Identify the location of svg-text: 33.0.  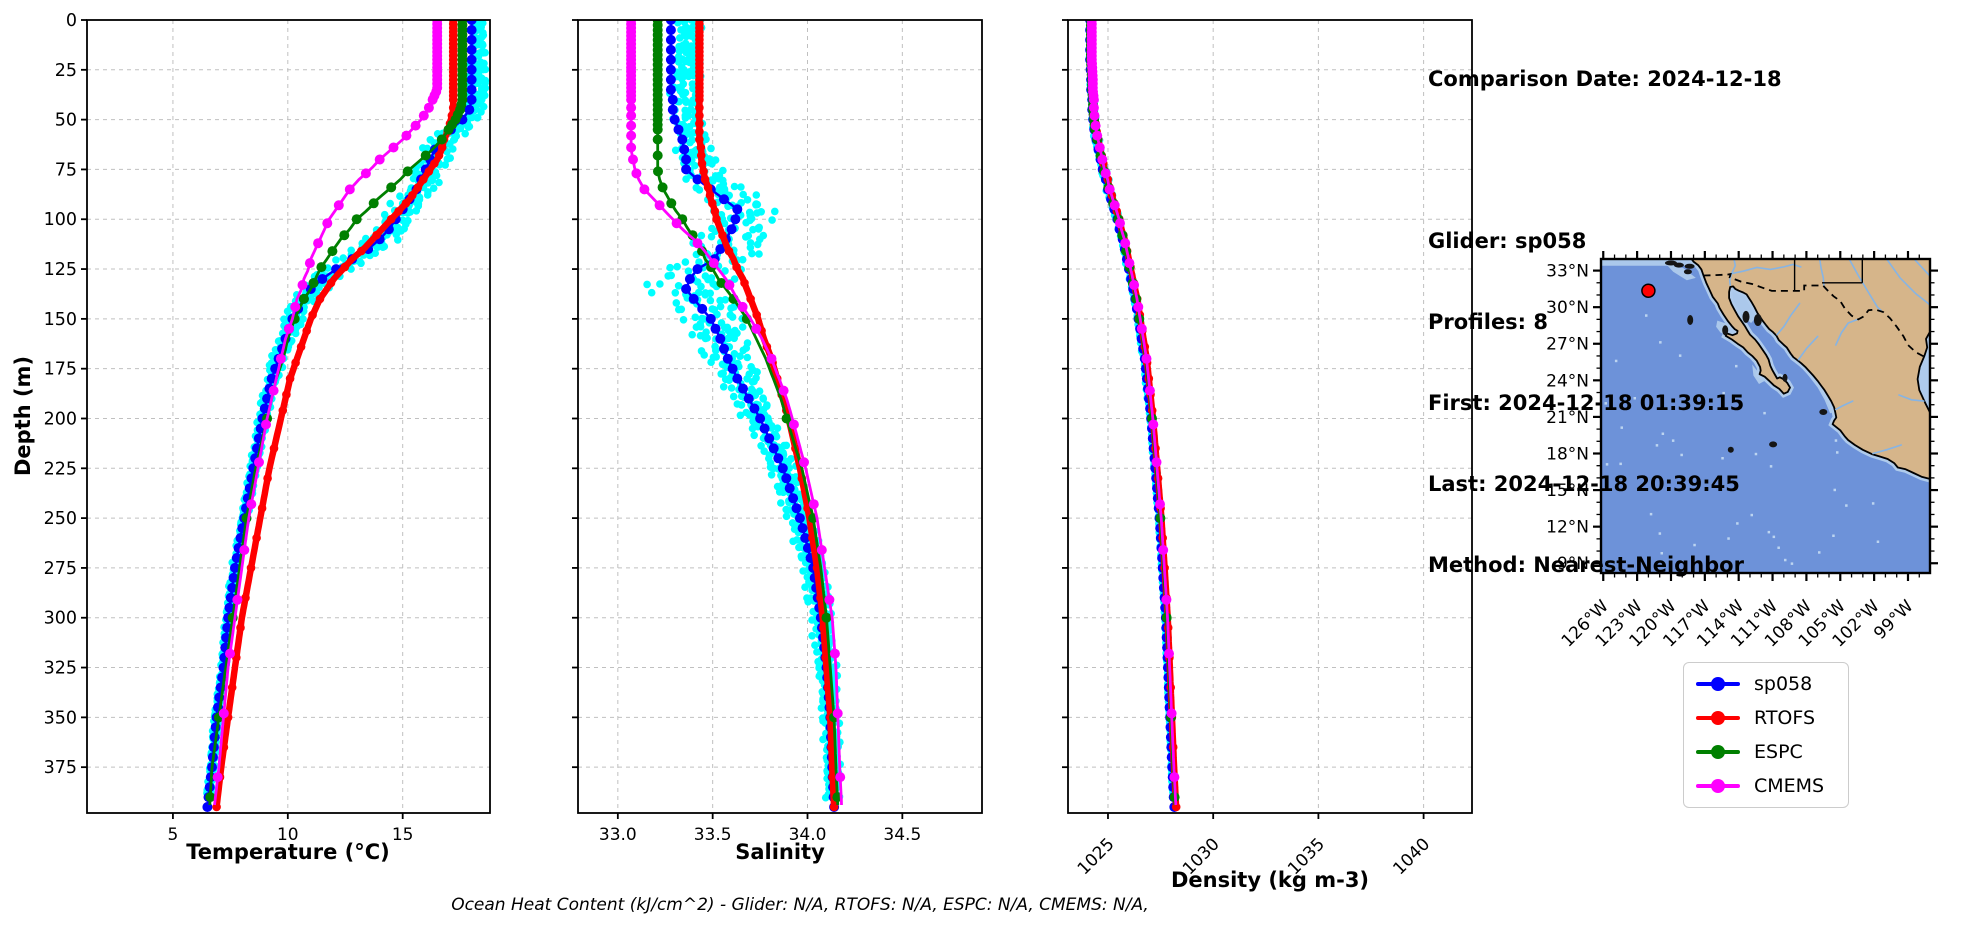
(618, 835).